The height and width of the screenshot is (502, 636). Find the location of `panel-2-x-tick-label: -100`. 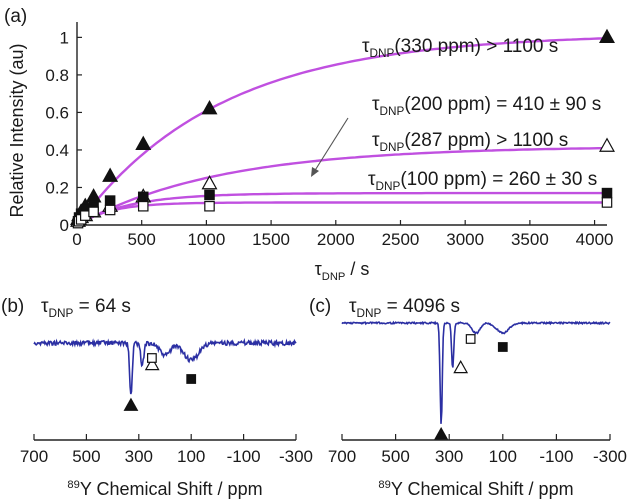

panel-2-x-tick-label: -100 is located at coordinates (556, 456).